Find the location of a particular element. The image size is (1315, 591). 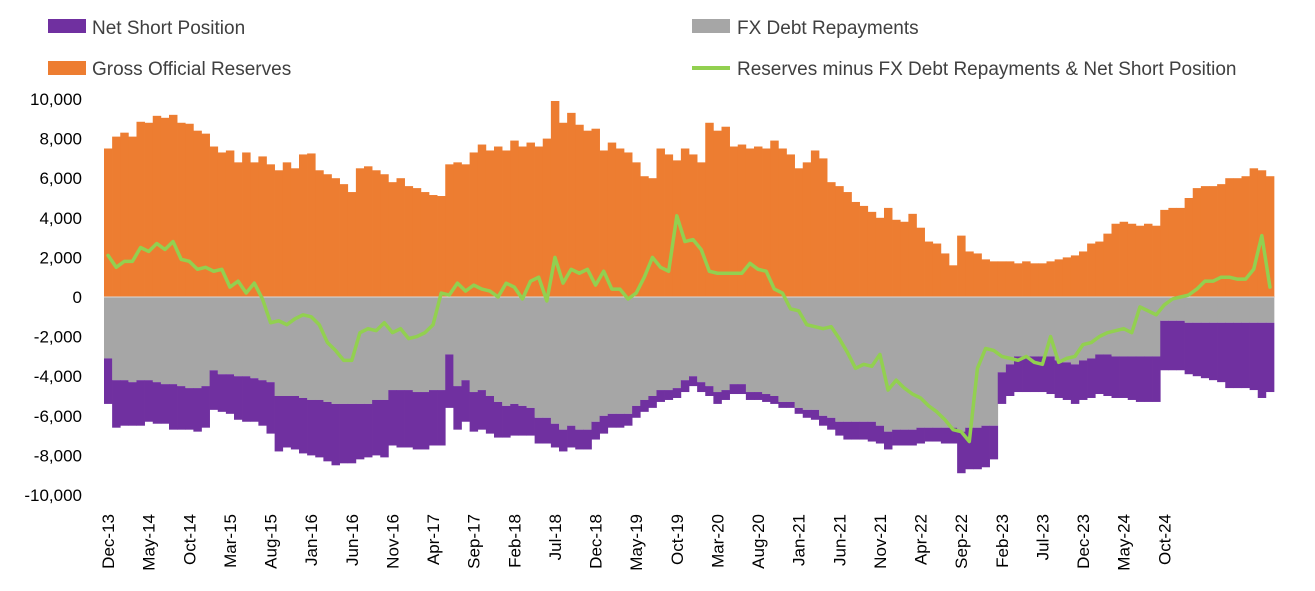

legend-label-fx-debt: FX Debt Repayments is located at coordinates (828, 28).